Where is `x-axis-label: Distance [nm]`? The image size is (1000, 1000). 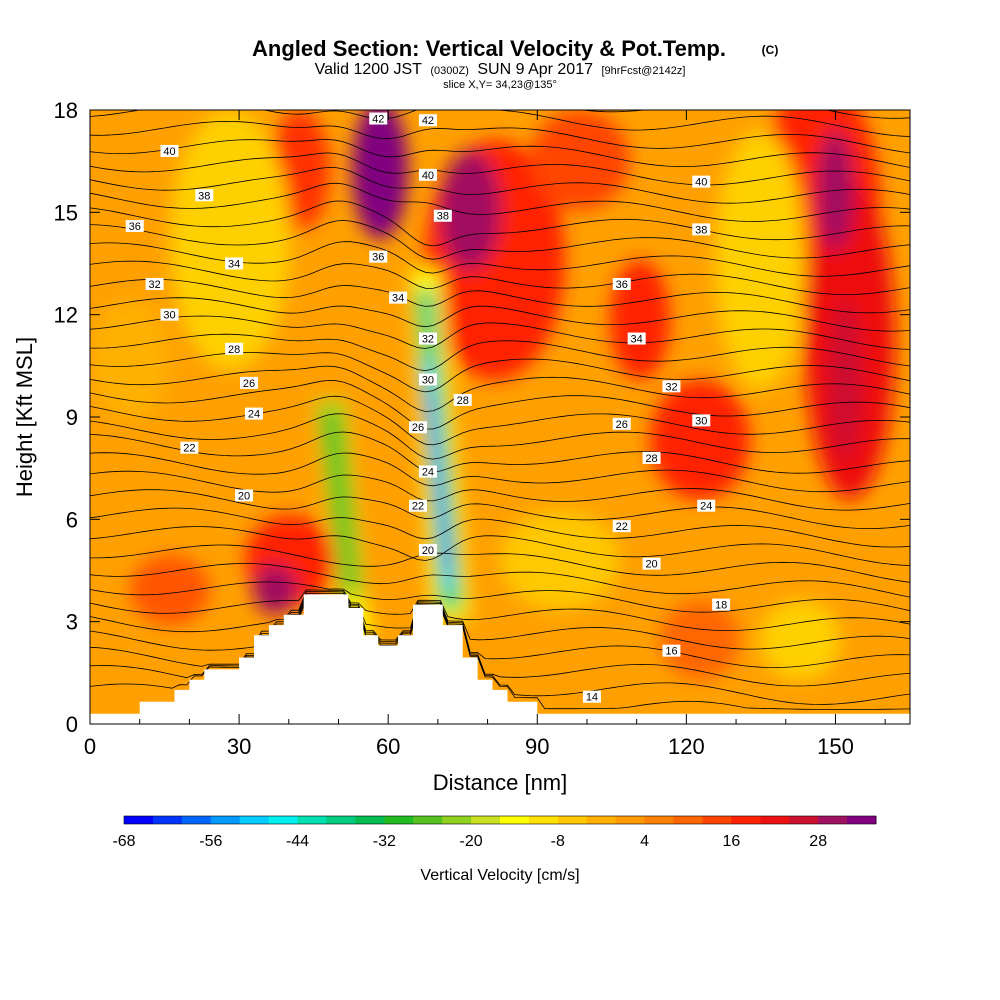
x-axis-label: Distance [nm] is located at coordinates (500, 782).